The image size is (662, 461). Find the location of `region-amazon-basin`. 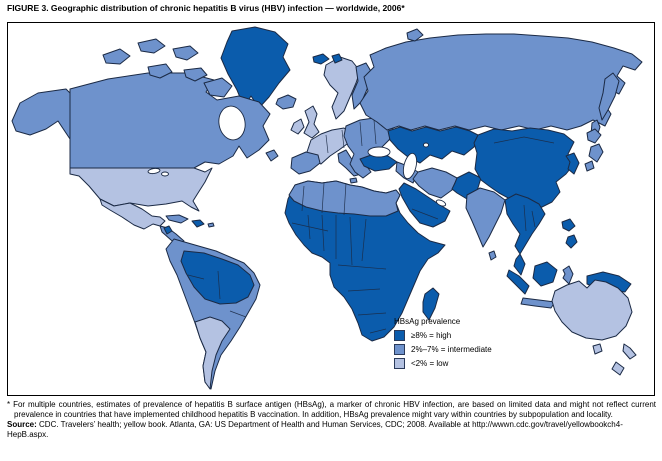

region-amazon-basin is located at coordinates (217, 277).